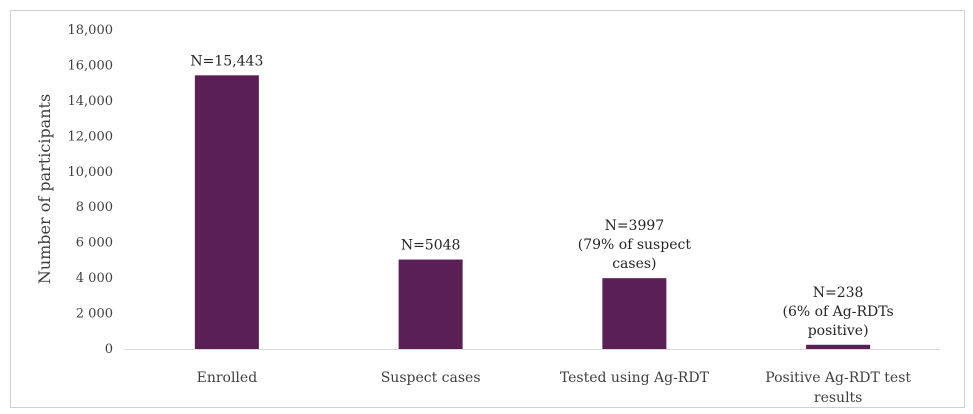  I want to click on y-tick-label: 2 000, so click(94, 314).